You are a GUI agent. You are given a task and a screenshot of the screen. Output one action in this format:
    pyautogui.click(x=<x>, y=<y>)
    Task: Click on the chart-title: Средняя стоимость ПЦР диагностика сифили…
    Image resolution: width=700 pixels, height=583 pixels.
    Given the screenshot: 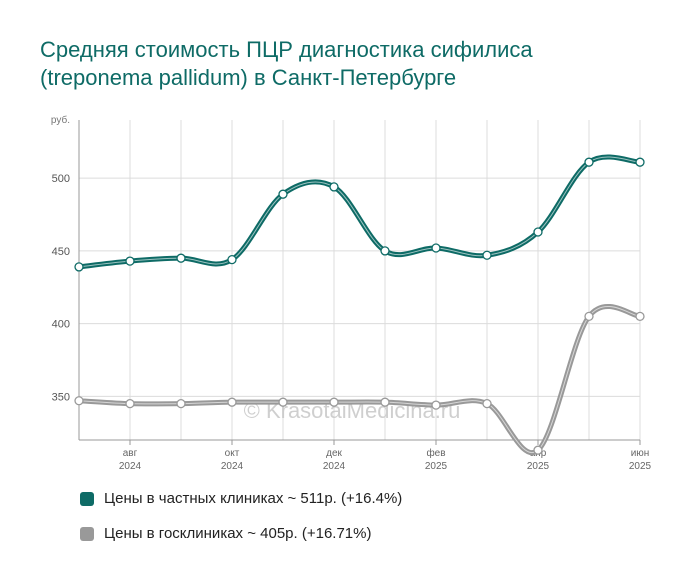 What is the action you would take?
    pyautogui.click(x=360, y=64)
    